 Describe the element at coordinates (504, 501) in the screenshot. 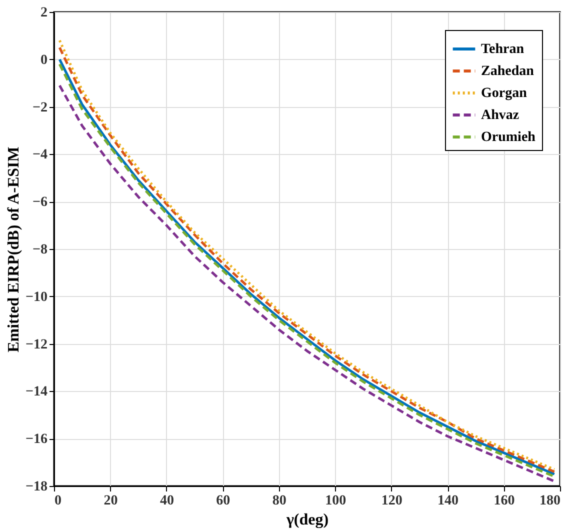

I see `x-tick-label: 160` at that location.